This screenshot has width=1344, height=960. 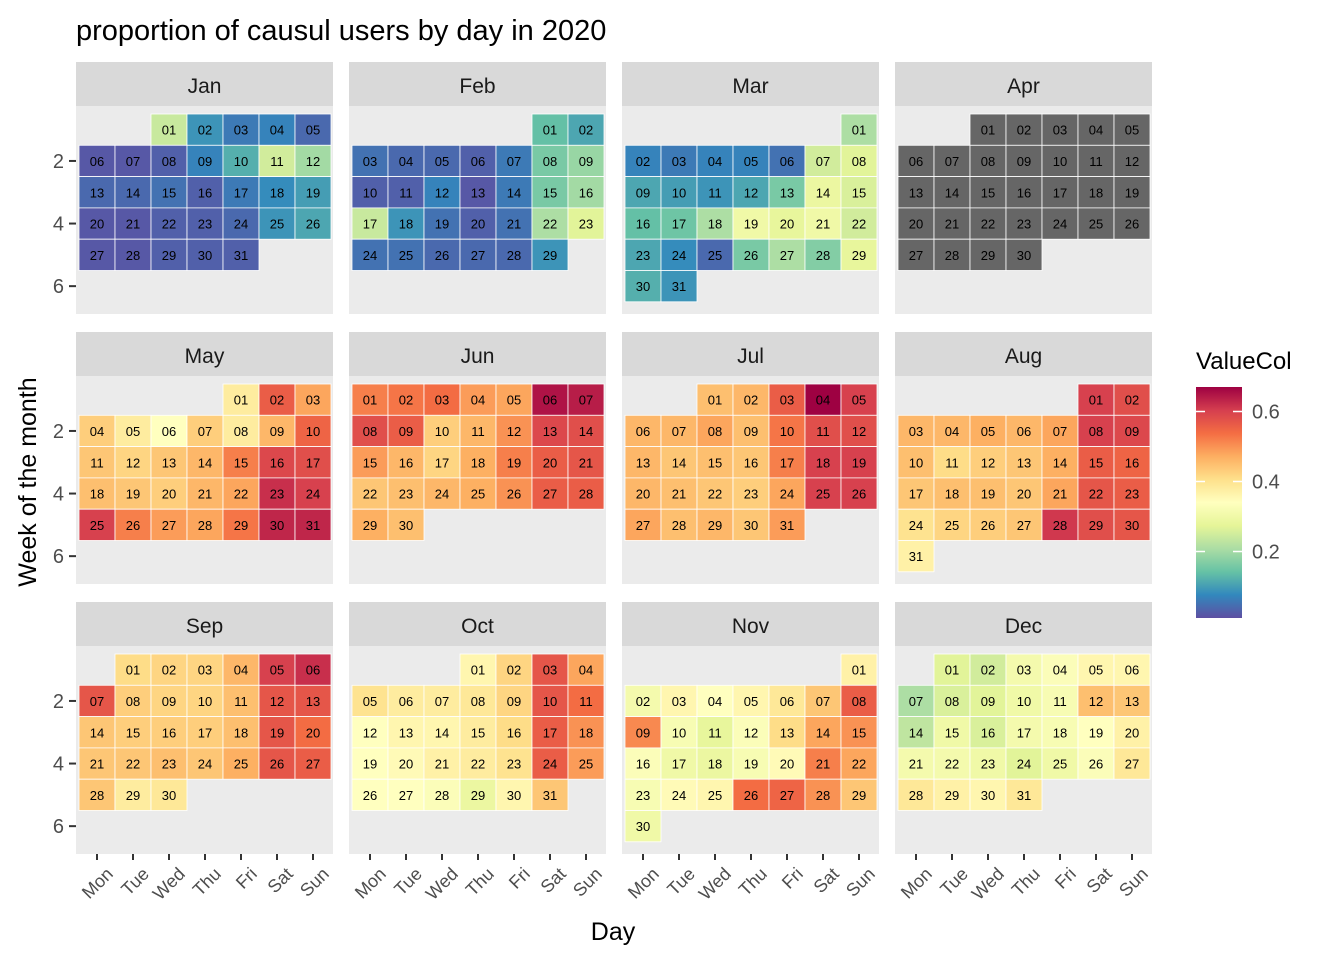 What do you see at coordinates (586, 130) in the screenshot?
I see `day-label: 02` at bounding box center [586, 130].